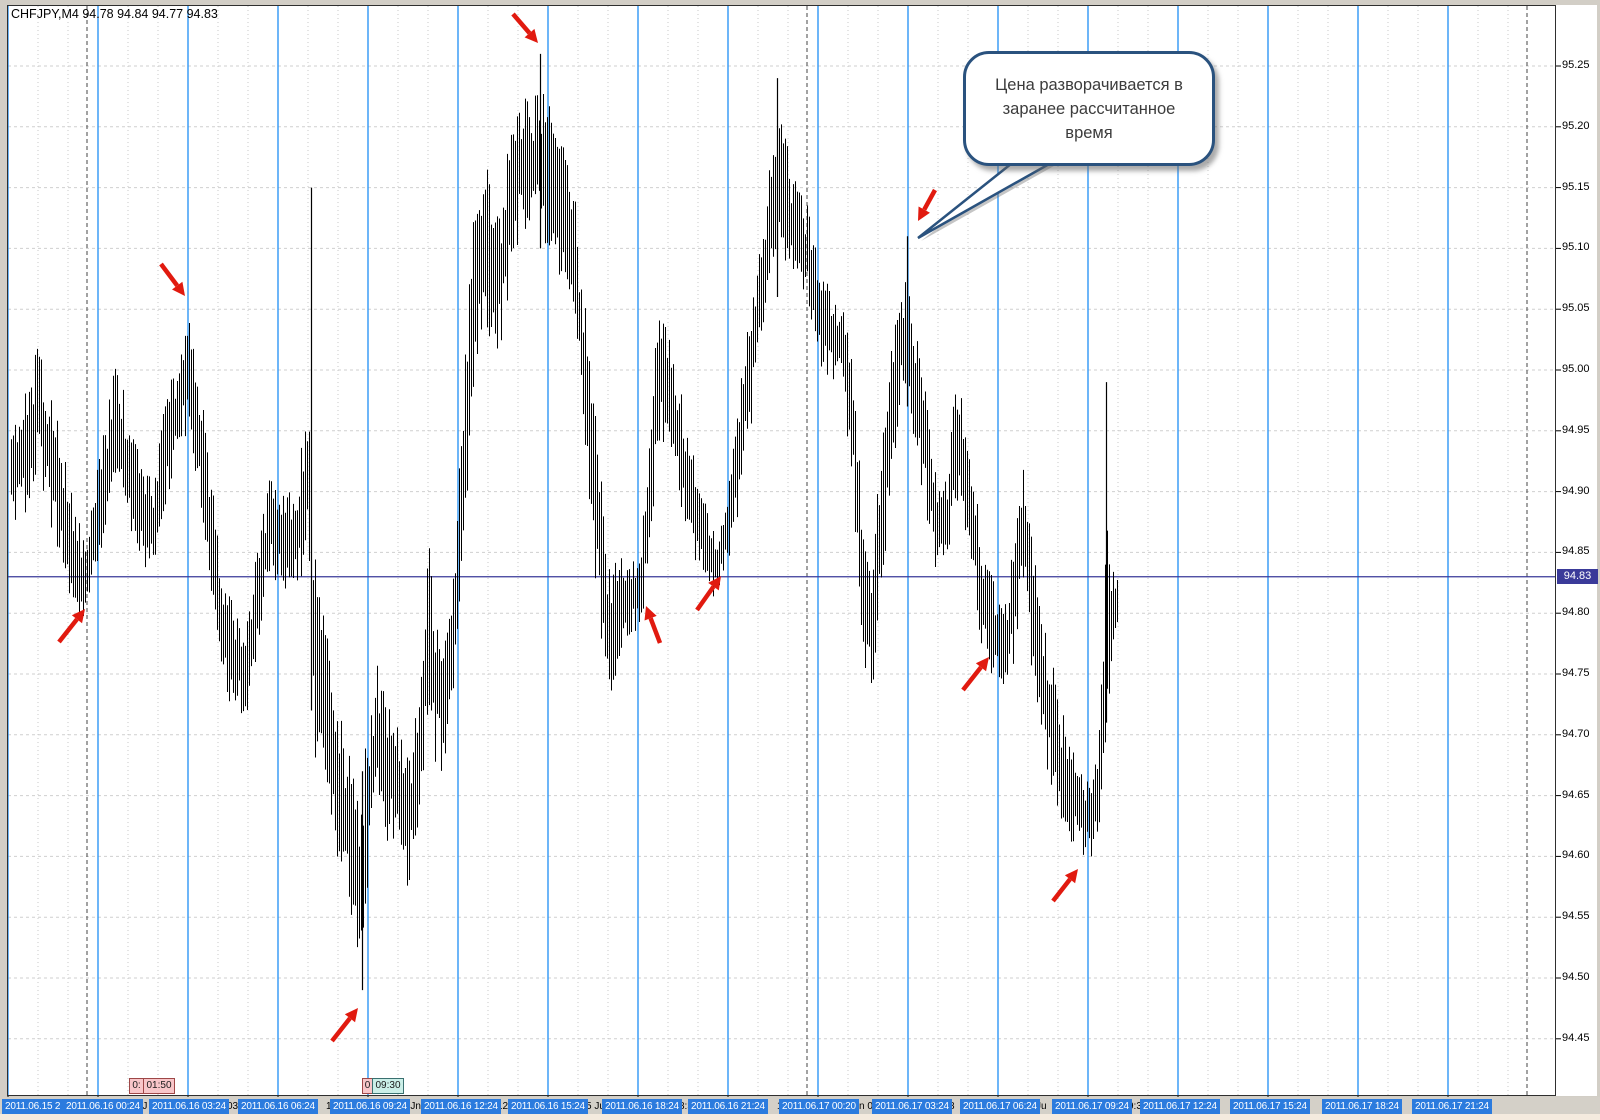 The image size is (1600, 1120). What do you see at coordinates (548, 1106) in the screenshot?
I see `time-axis-label: 2011.06.16 15:24` at bounding box center [548, 1106].